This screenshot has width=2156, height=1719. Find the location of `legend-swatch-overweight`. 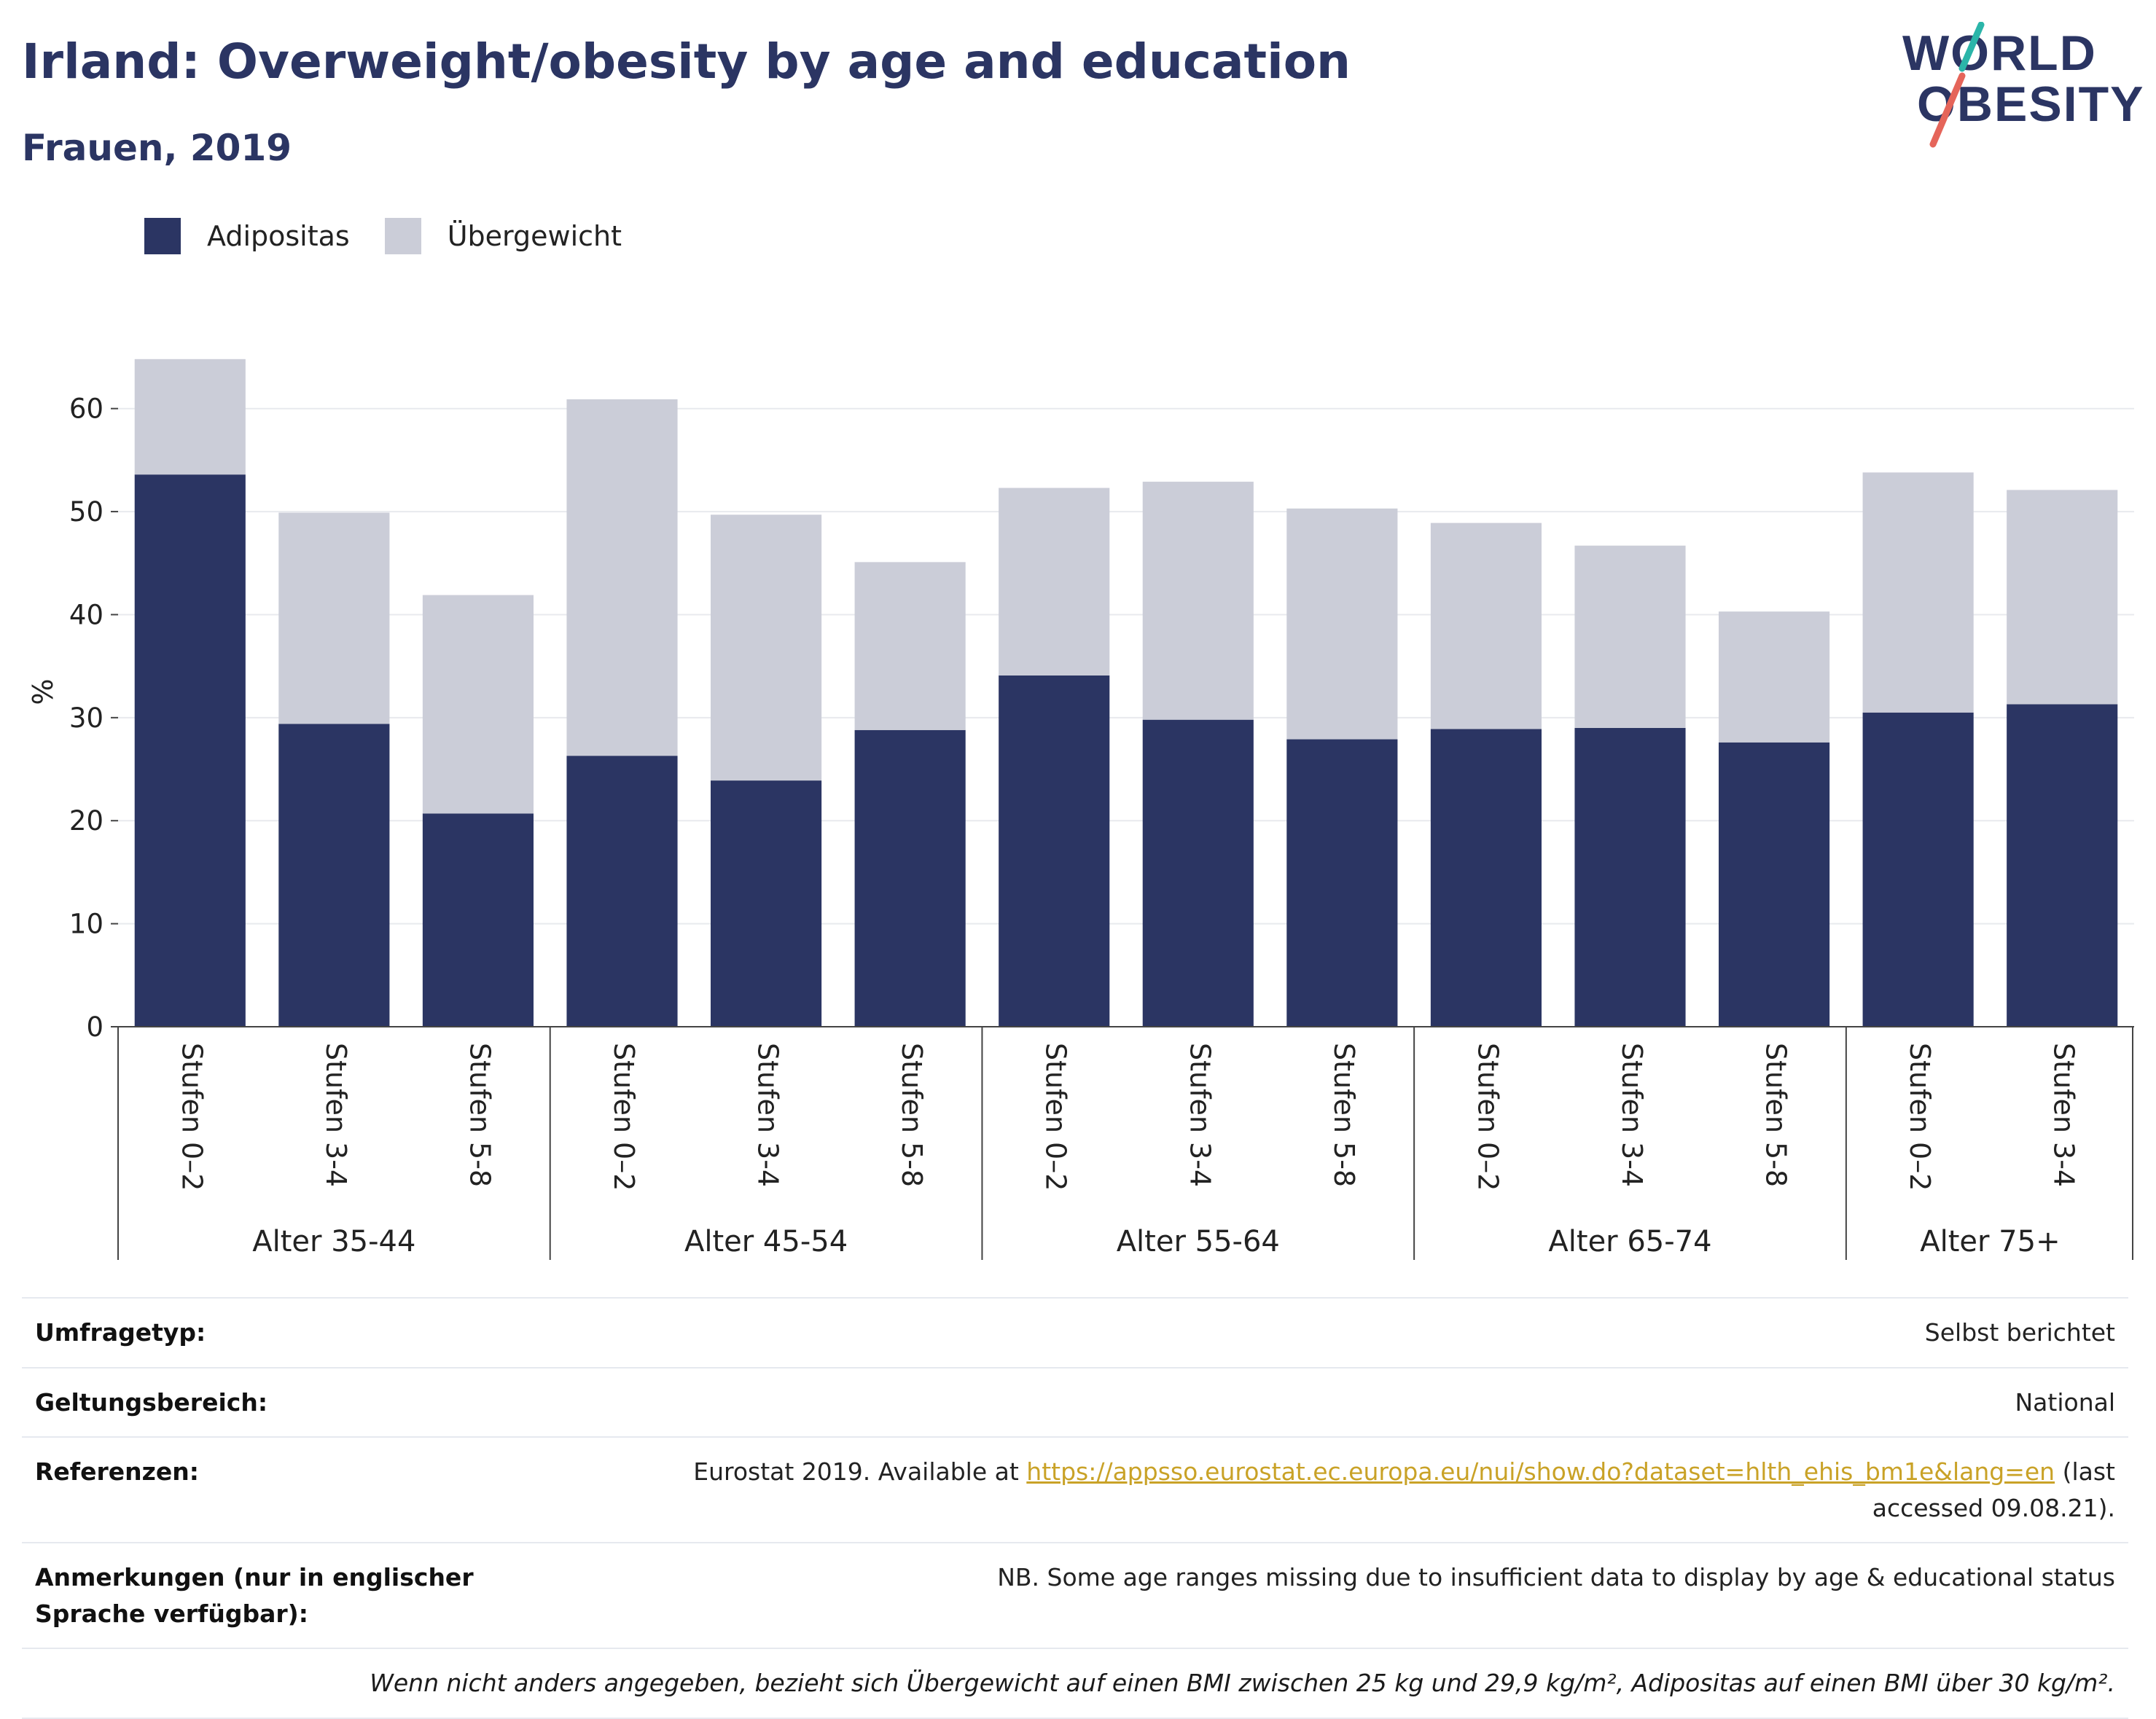

legend-swatch-overweight is located at coordinates (403, 236).